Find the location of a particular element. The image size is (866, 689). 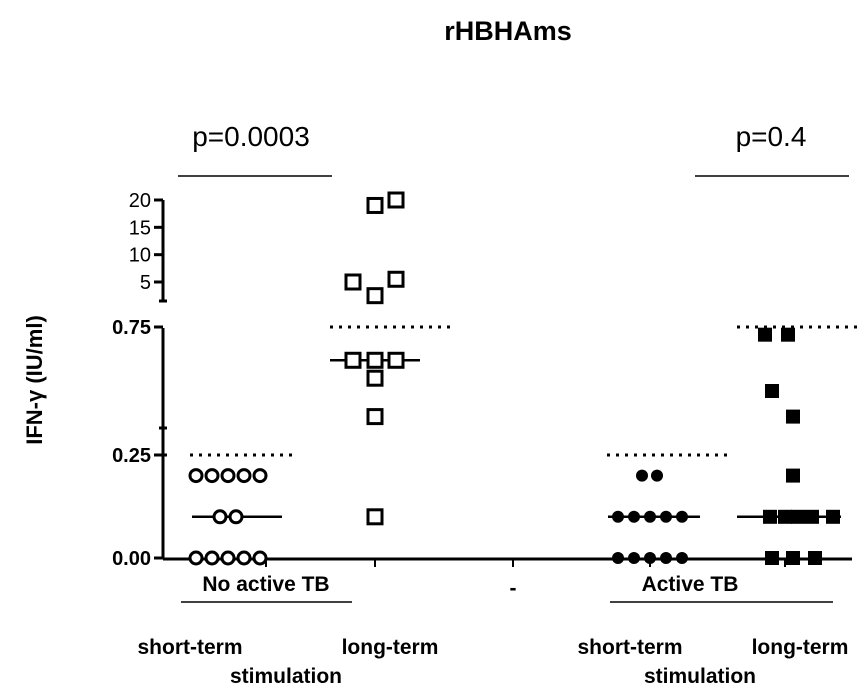

group-label: No active TB is located at coordinates (265, 584).